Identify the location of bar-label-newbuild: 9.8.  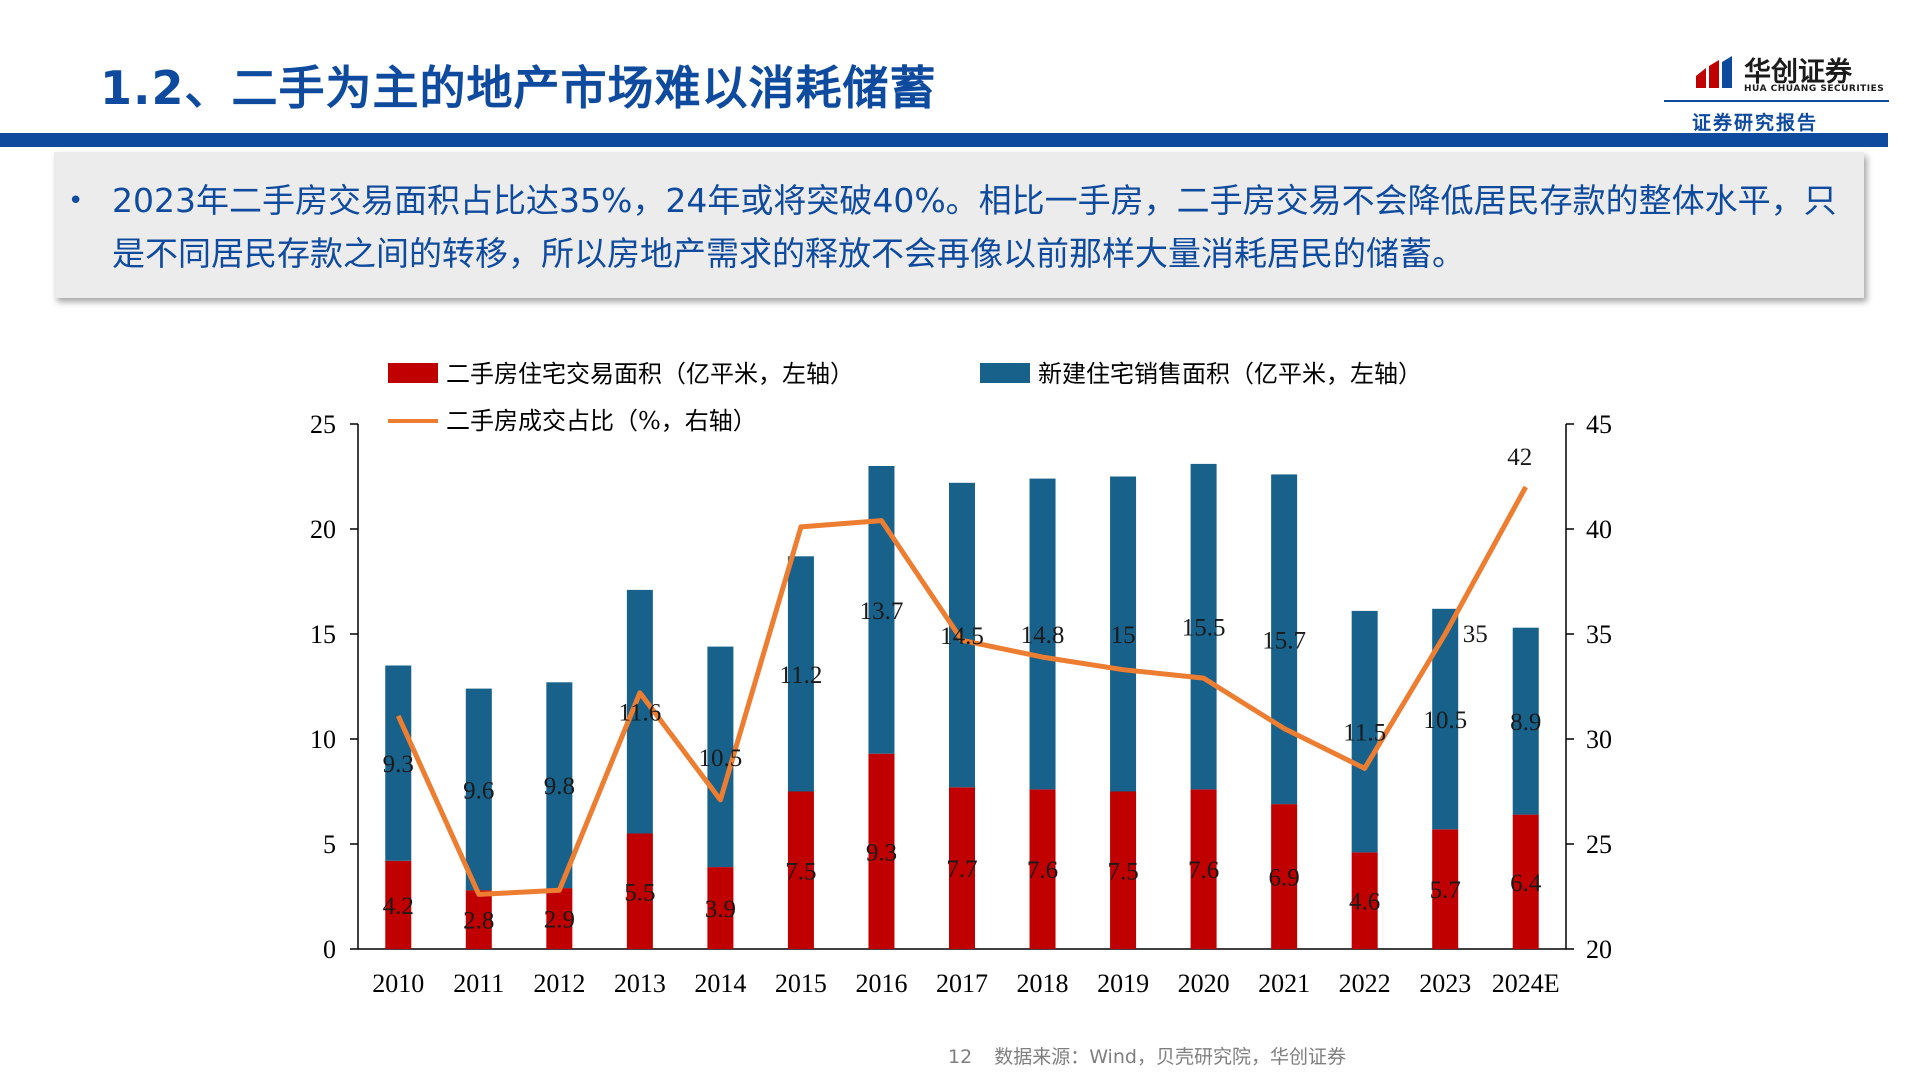
(559, 786).